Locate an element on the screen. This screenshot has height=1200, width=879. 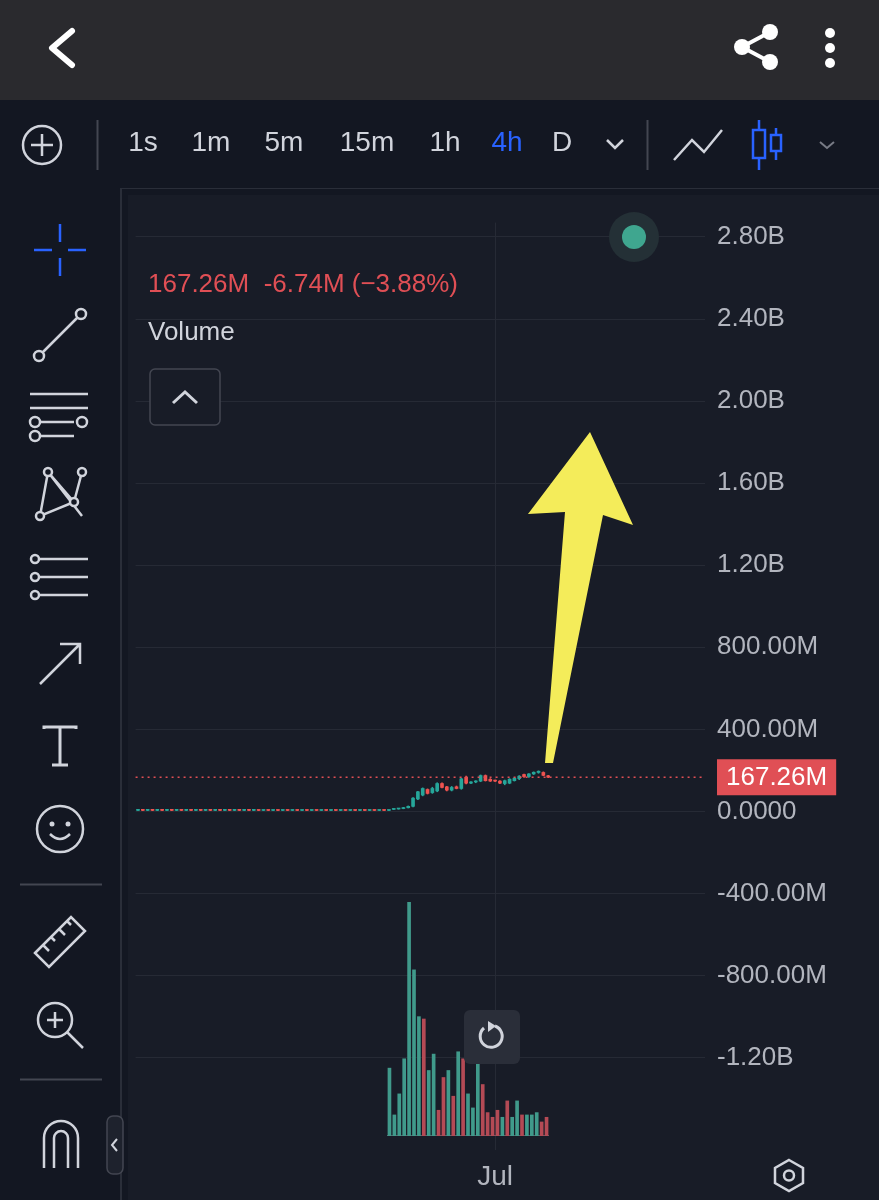
text: 1s is located at coordinates (143, 142).